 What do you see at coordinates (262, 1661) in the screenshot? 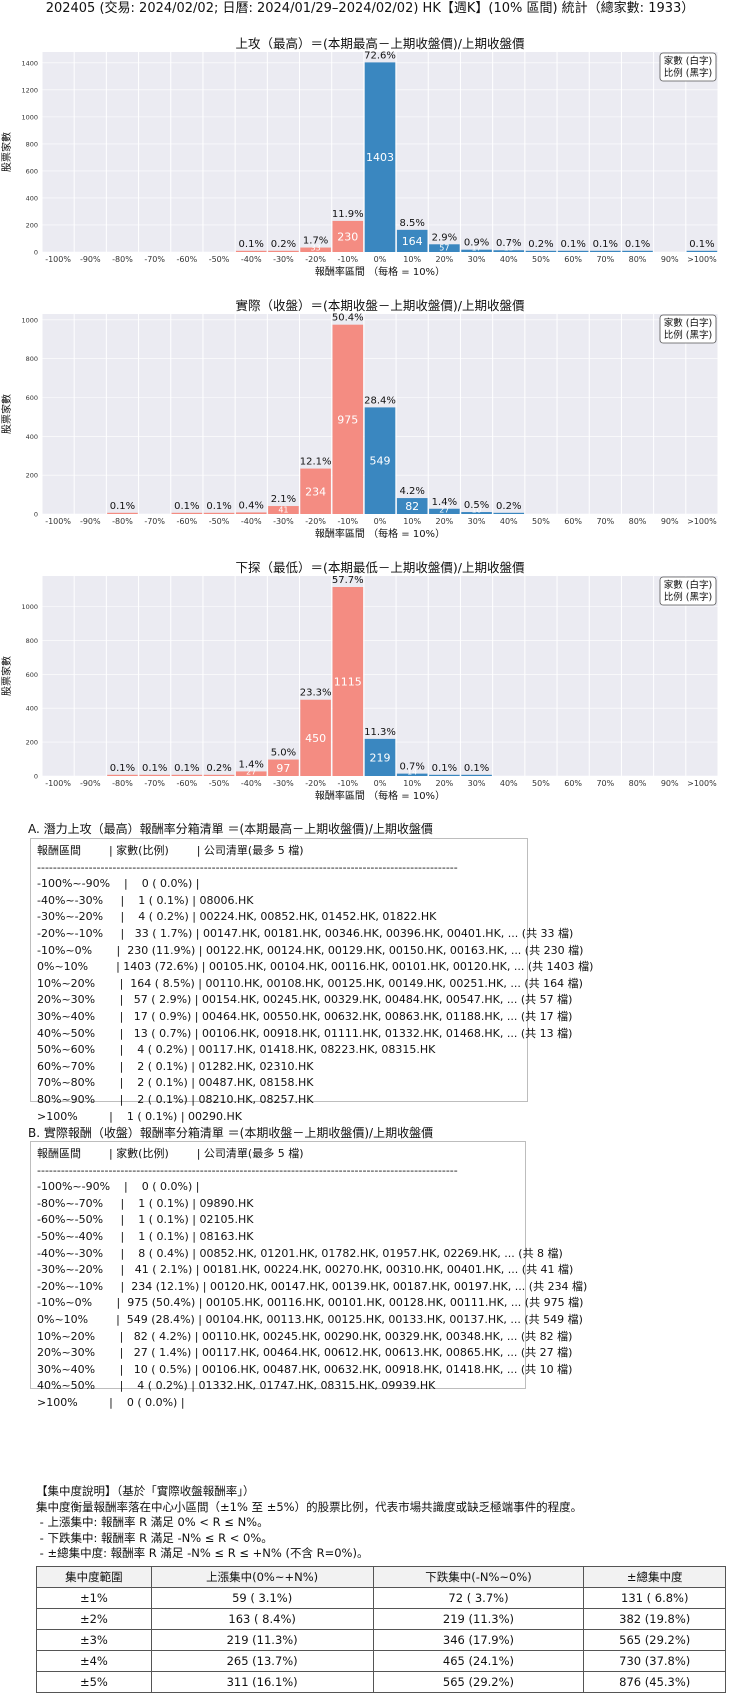
I see `concentration-cell: 265 (13.7%)` at bounding box center [262, 1661].